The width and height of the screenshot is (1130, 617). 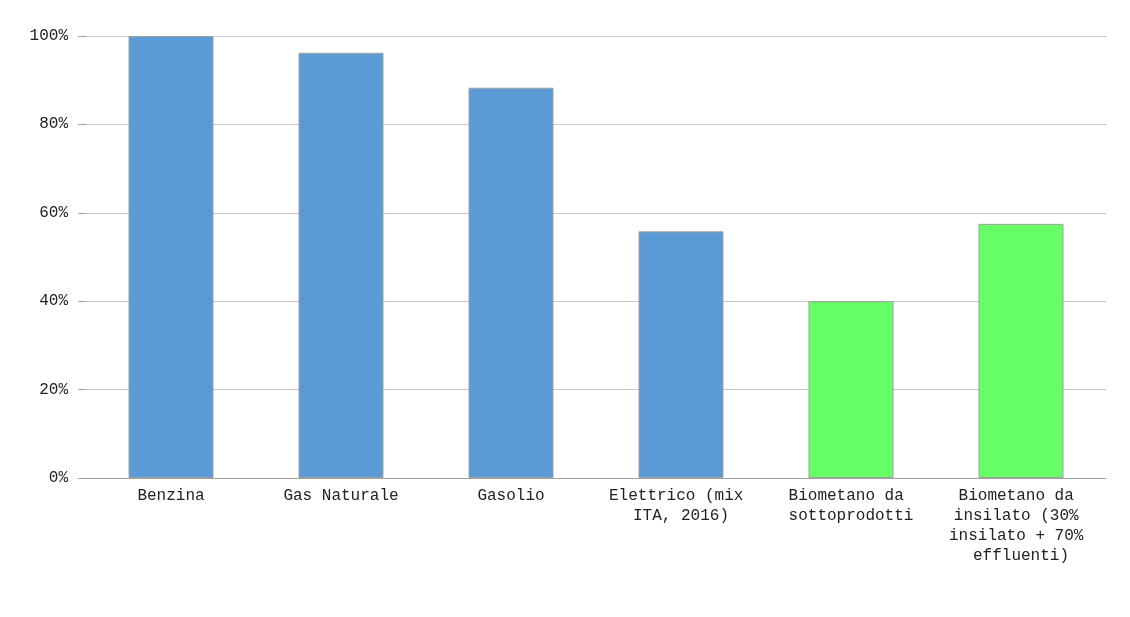 I want to click on y-tick-label: 80%, so click(x=54, y=124).